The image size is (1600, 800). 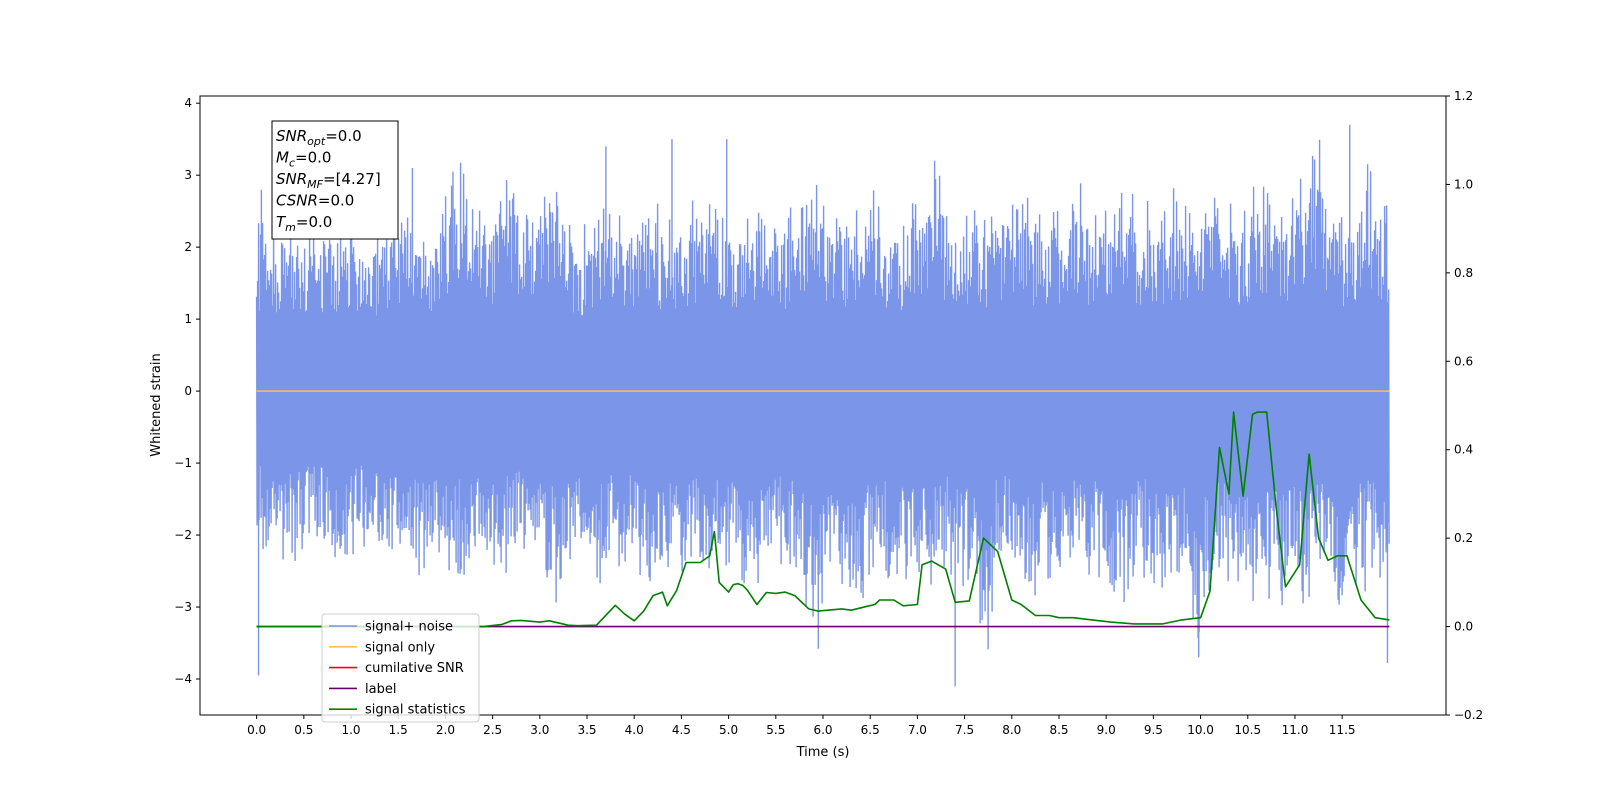 I want to click on y2-tick-label: 1.0, so click(x=1463, y=184).